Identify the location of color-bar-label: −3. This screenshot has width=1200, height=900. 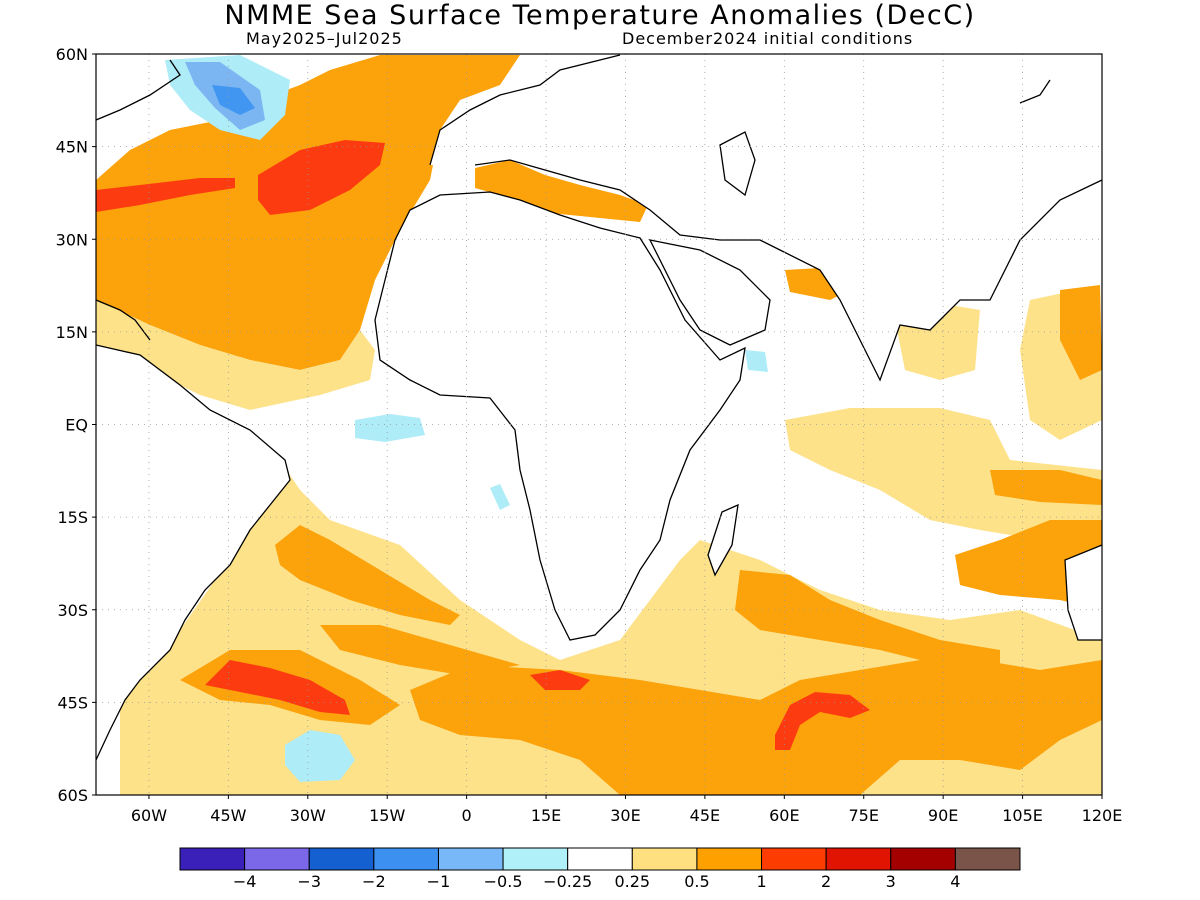
(309, 881).